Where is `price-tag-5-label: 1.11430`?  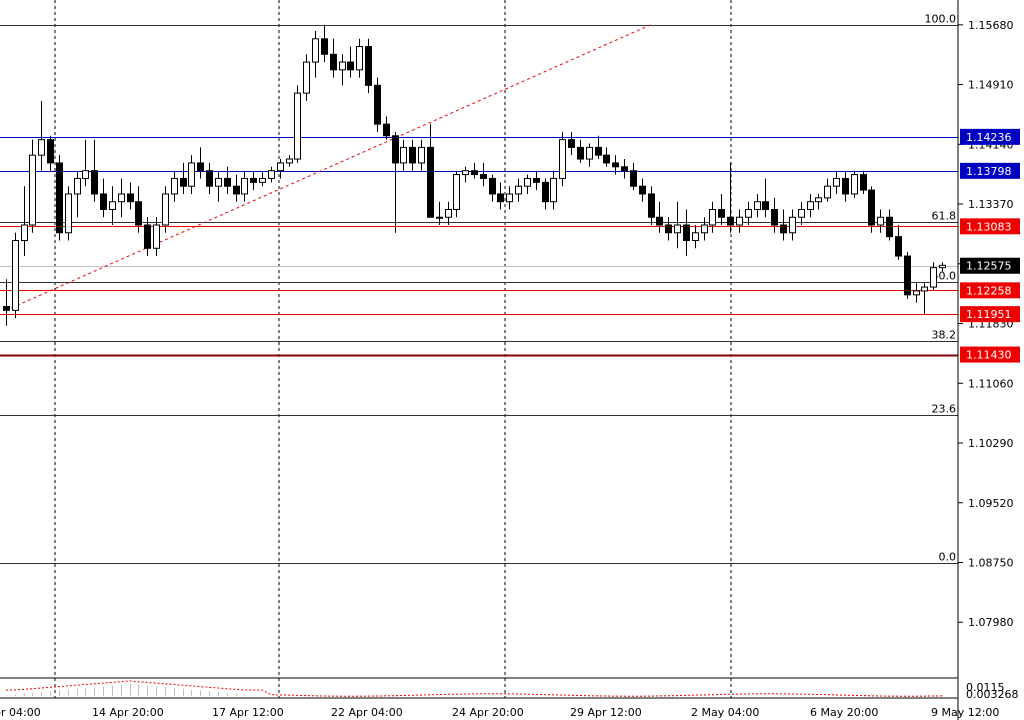
price-tag-5-label: 1.11430 is located at coordinates (989, 355).